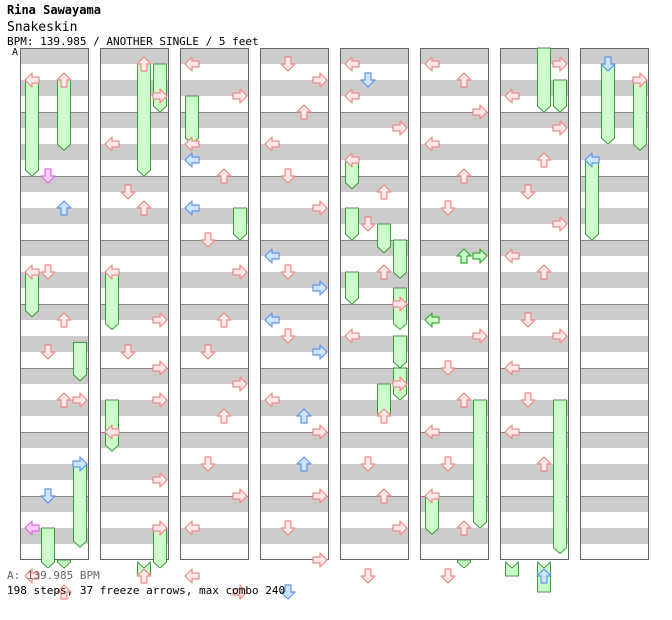 The width and height of the screenshot is (672, 620). I want to click on artist-name: Rina Sawayama, so click(54, 10).